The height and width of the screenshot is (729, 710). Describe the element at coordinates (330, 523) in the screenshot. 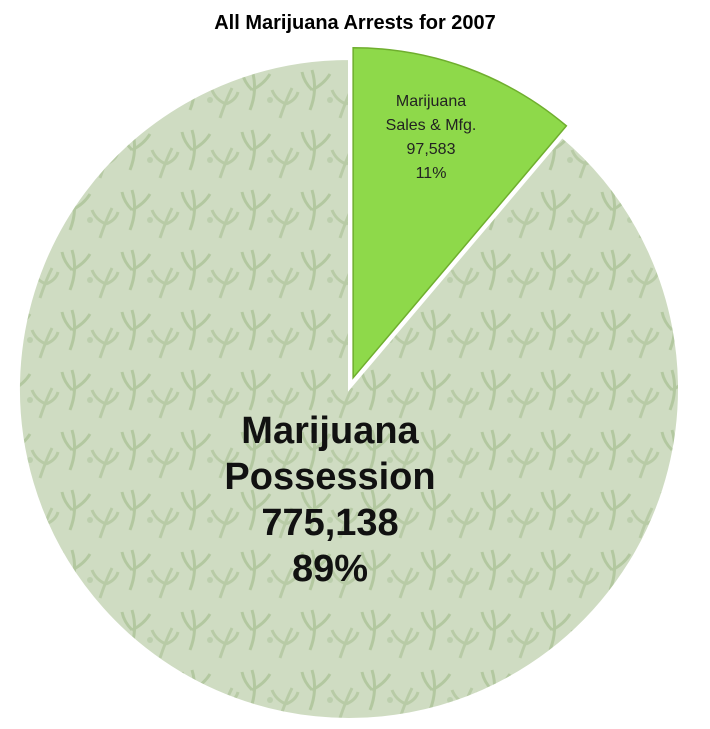

I see `slice-value: 775,138` at that location.